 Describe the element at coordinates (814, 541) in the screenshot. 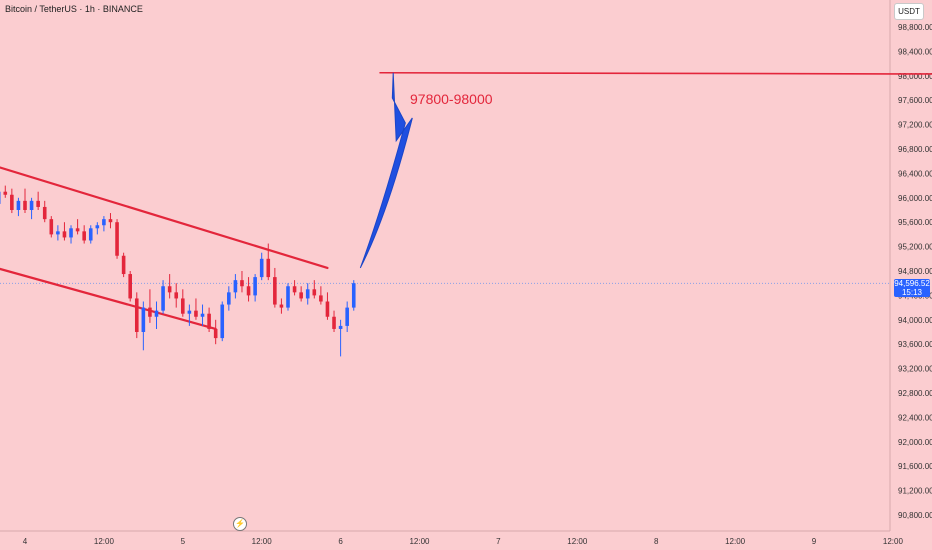

I see `x-tick-label: 9` at that location.